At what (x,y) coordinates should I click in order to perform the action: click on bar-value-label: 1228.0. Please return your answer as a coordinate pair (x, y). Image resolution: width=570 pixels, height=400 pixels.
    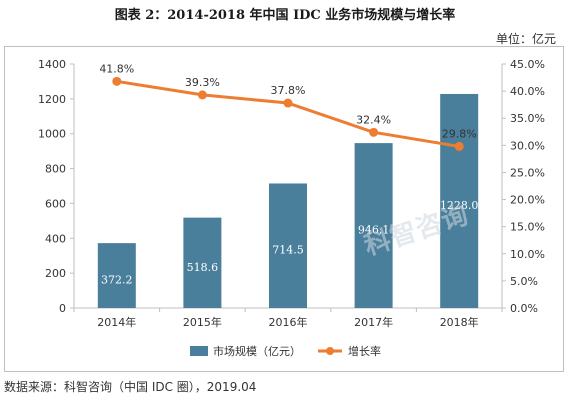
    Looking at the image, I should click on (459, 205).